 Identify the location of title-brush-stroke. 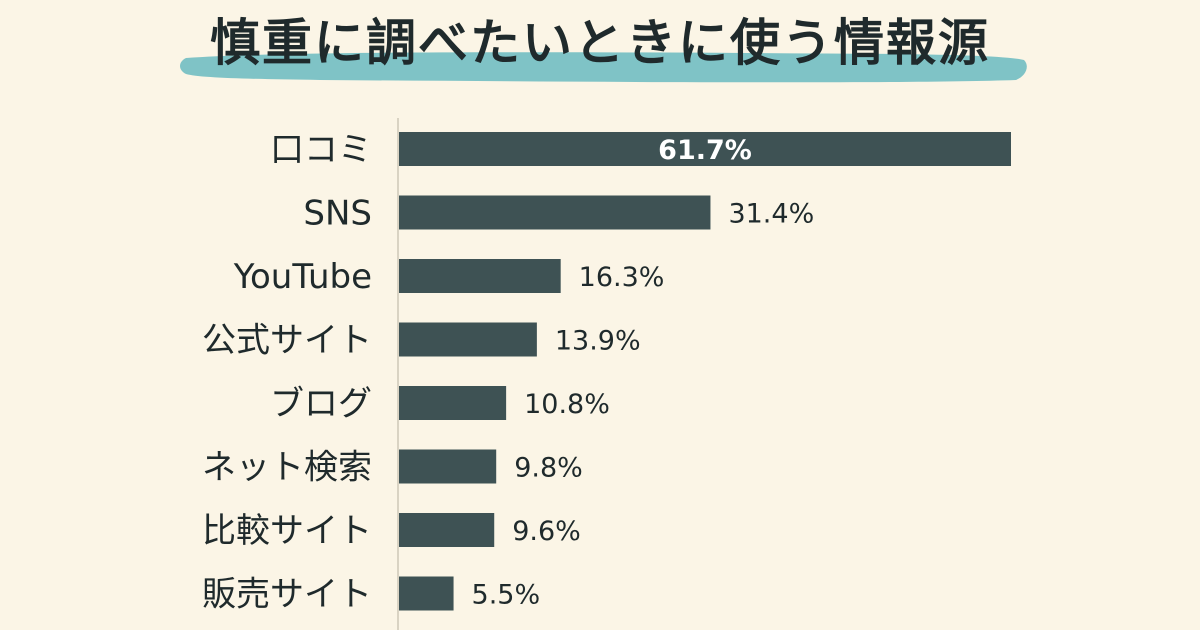
(603, 67).